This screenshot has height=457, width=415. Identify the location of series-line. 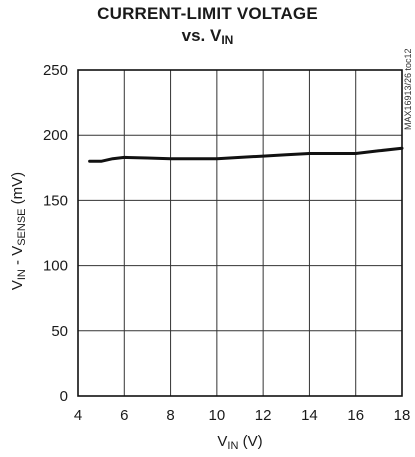
(246, 154).